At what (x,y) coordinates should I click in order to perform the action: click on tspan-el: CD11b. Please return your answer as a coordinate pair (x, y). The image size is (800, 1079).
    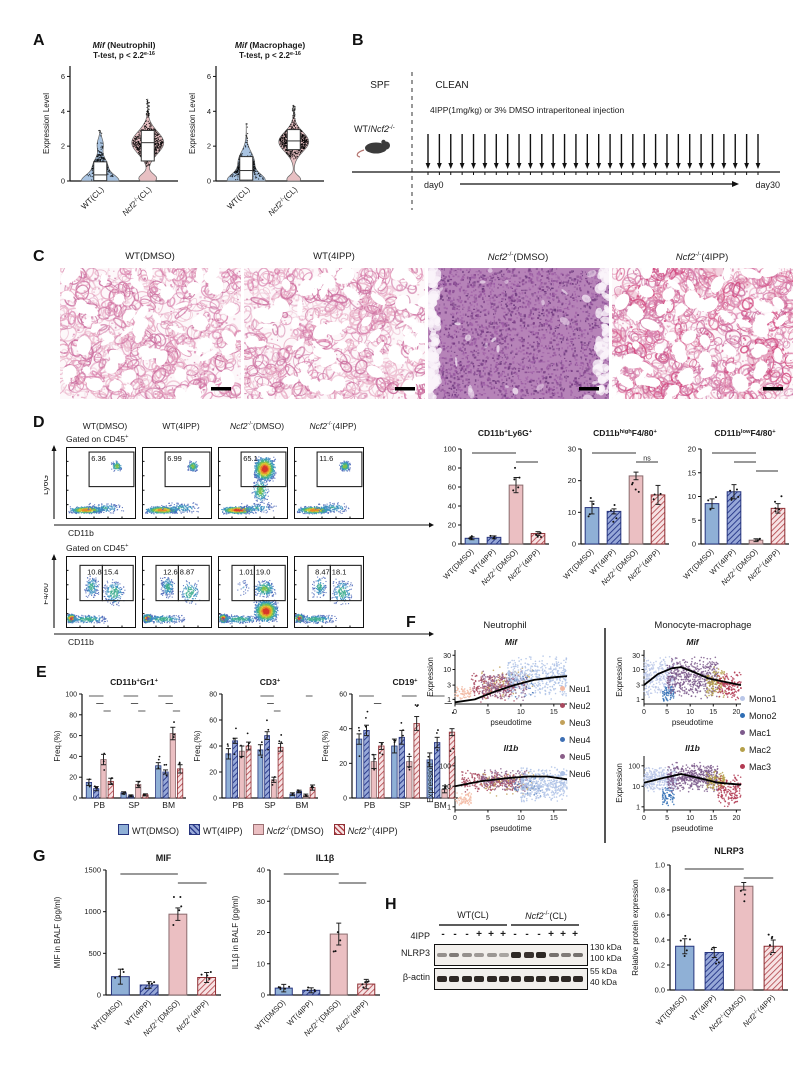
    Looking at the image, I should click on (81, 533).